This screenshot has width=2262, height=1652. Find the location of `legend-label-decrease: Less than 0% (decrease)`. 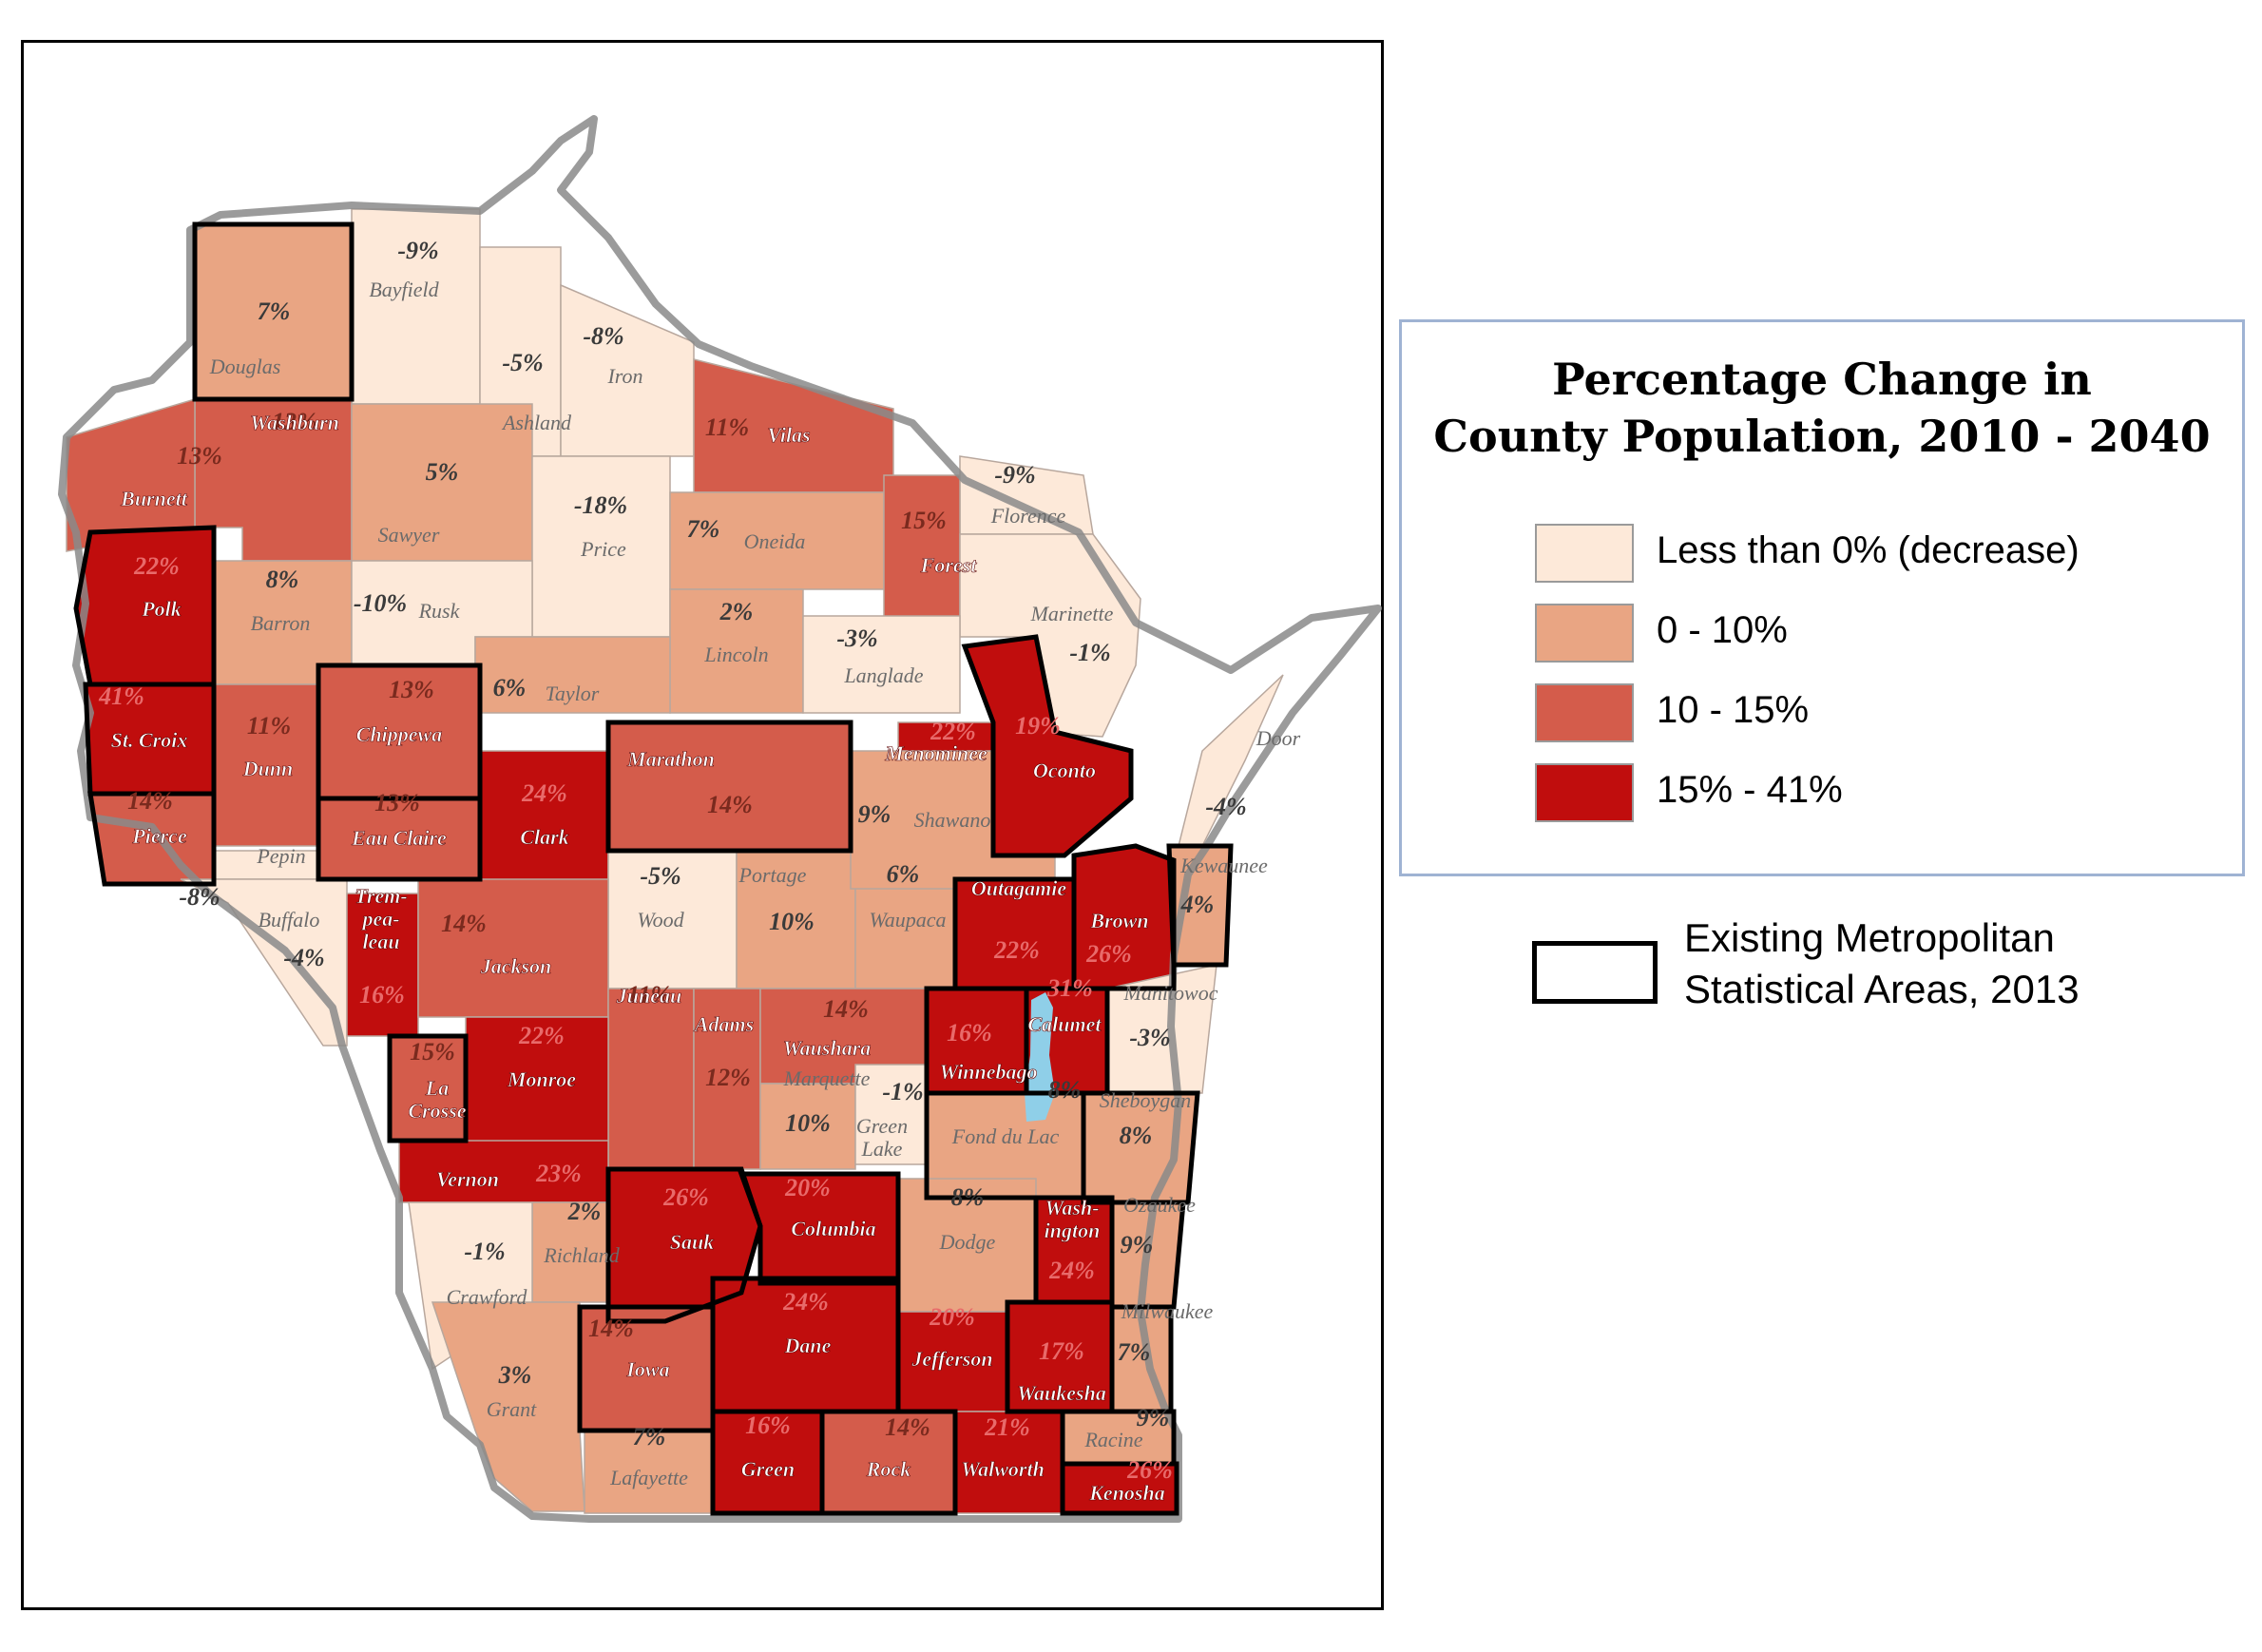

legend-label-decrease: Less than 0% (decrease) is located at coordinates (1868, 550).